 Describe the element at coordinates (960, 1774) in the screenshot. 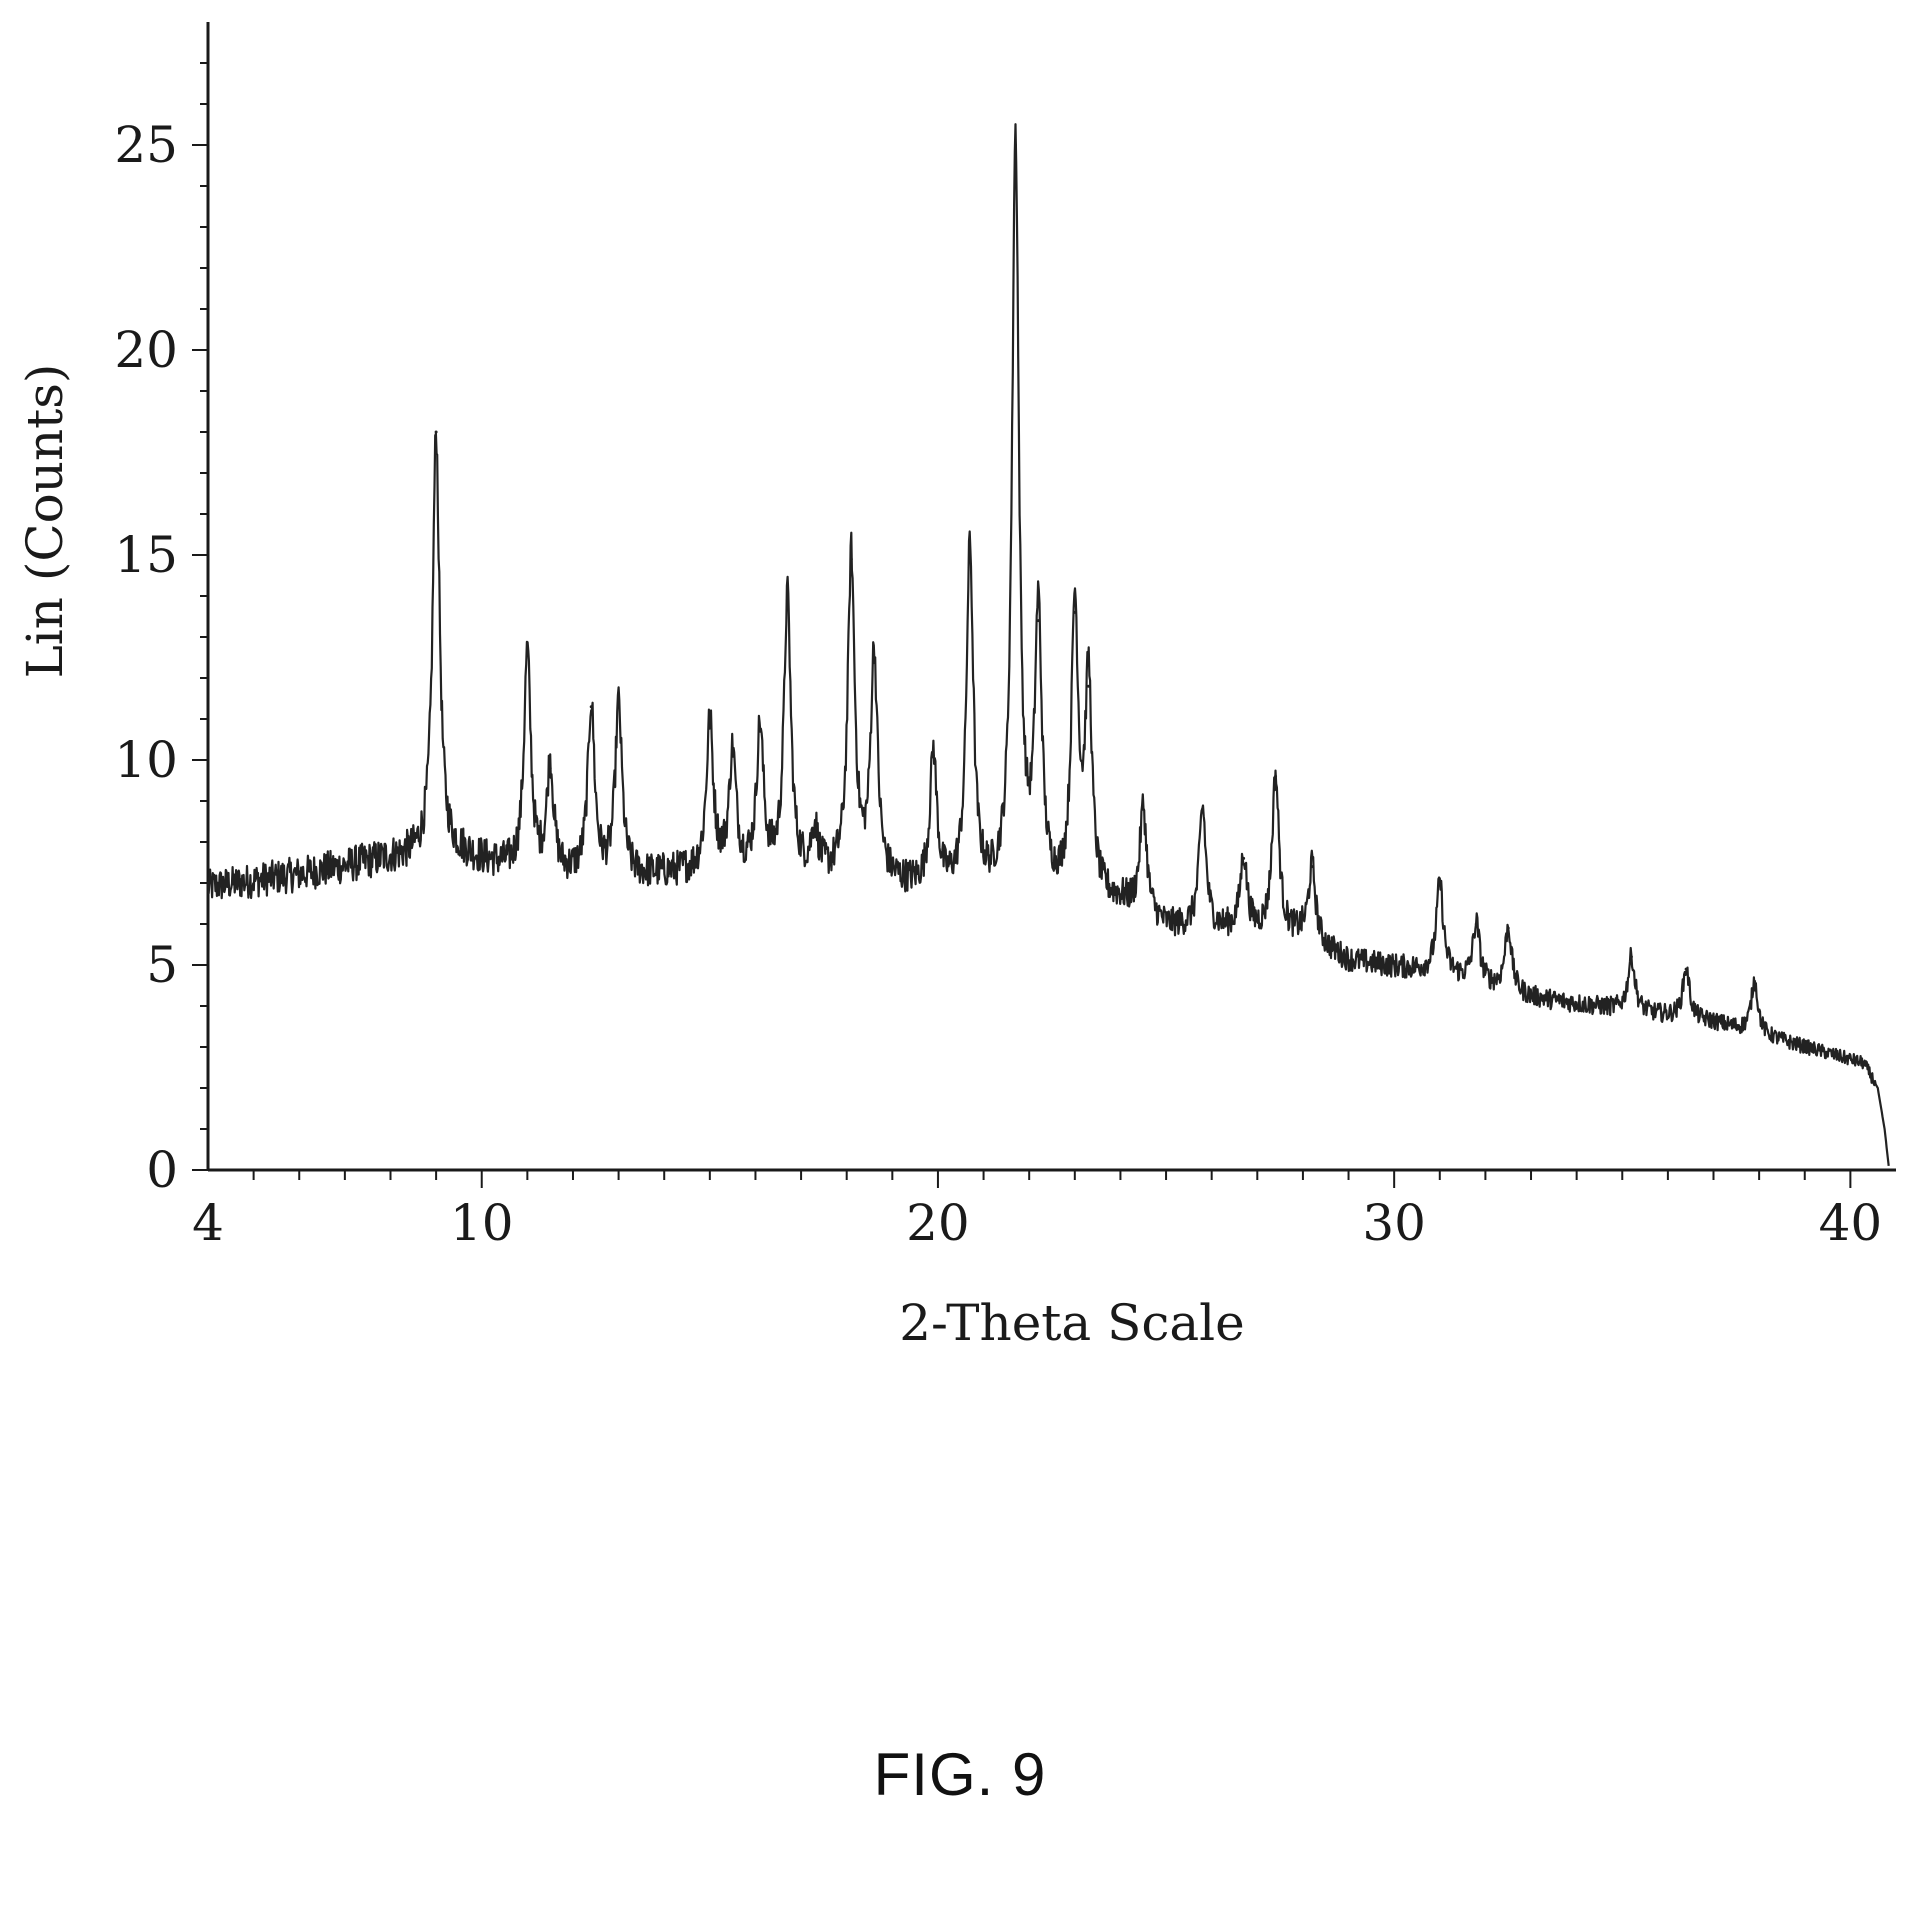

I see `figure-caption: FIG. 9` at that location.